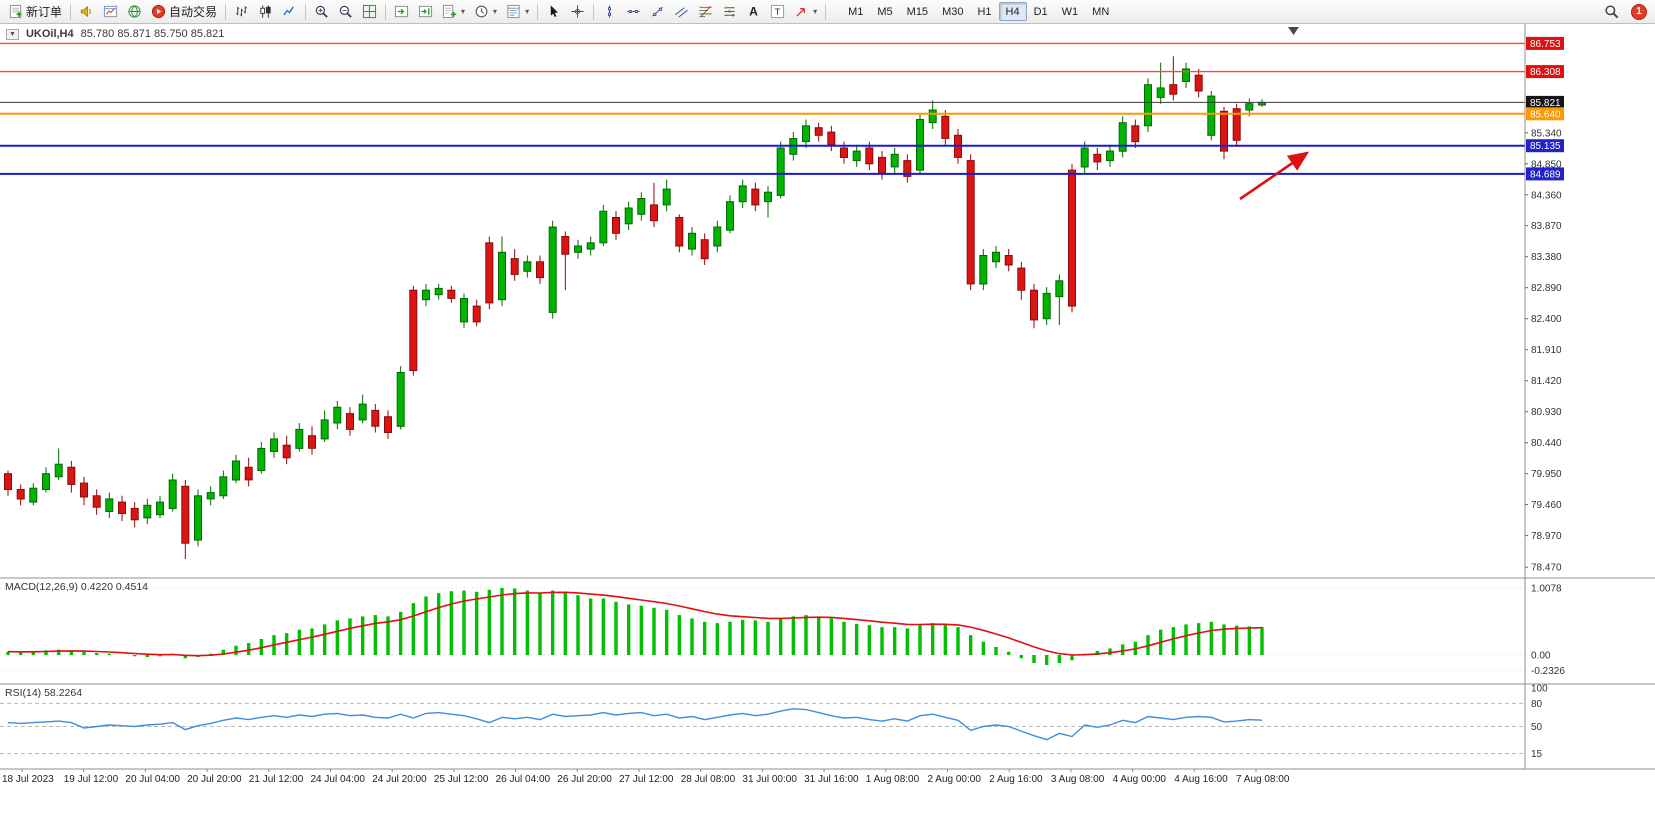 Image resolution: width=1655 pixels, height=833 pixels. What do you see at coordinates (1070, 11) in the screenshot?
I see `timeframe-w1-button: W1` at bounding box center [1070, 11].